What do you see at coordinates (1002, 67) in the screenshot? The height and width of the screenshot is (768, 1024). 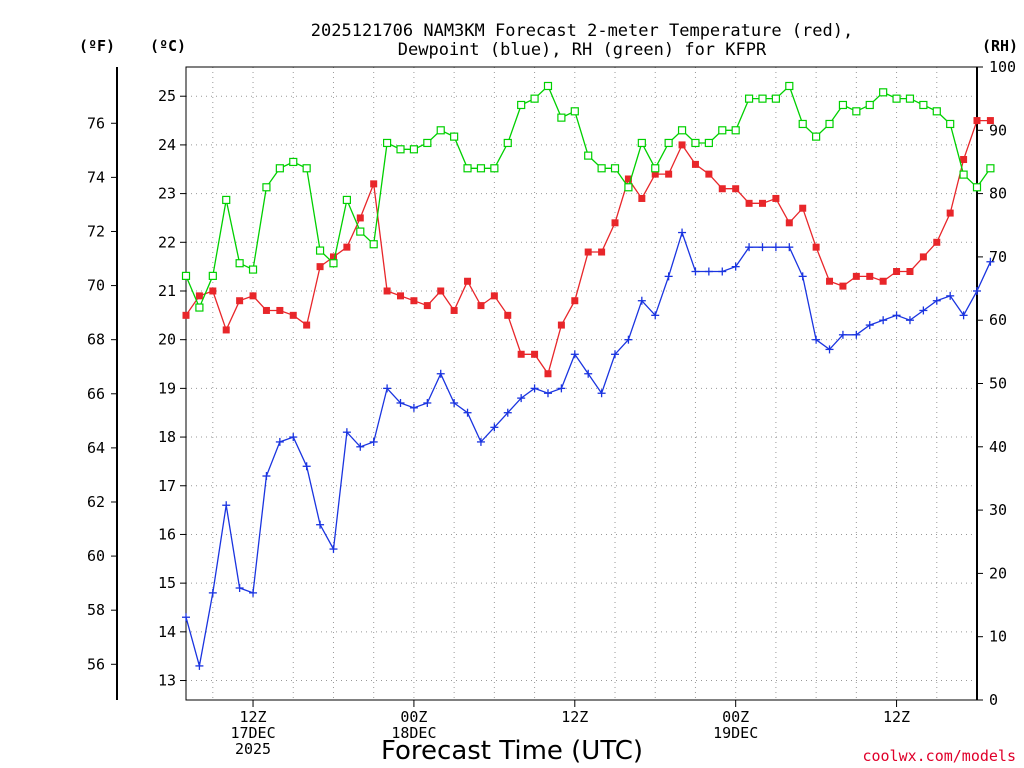 I see `rh-tick-label: 100` at bounding box center [1002, 67].